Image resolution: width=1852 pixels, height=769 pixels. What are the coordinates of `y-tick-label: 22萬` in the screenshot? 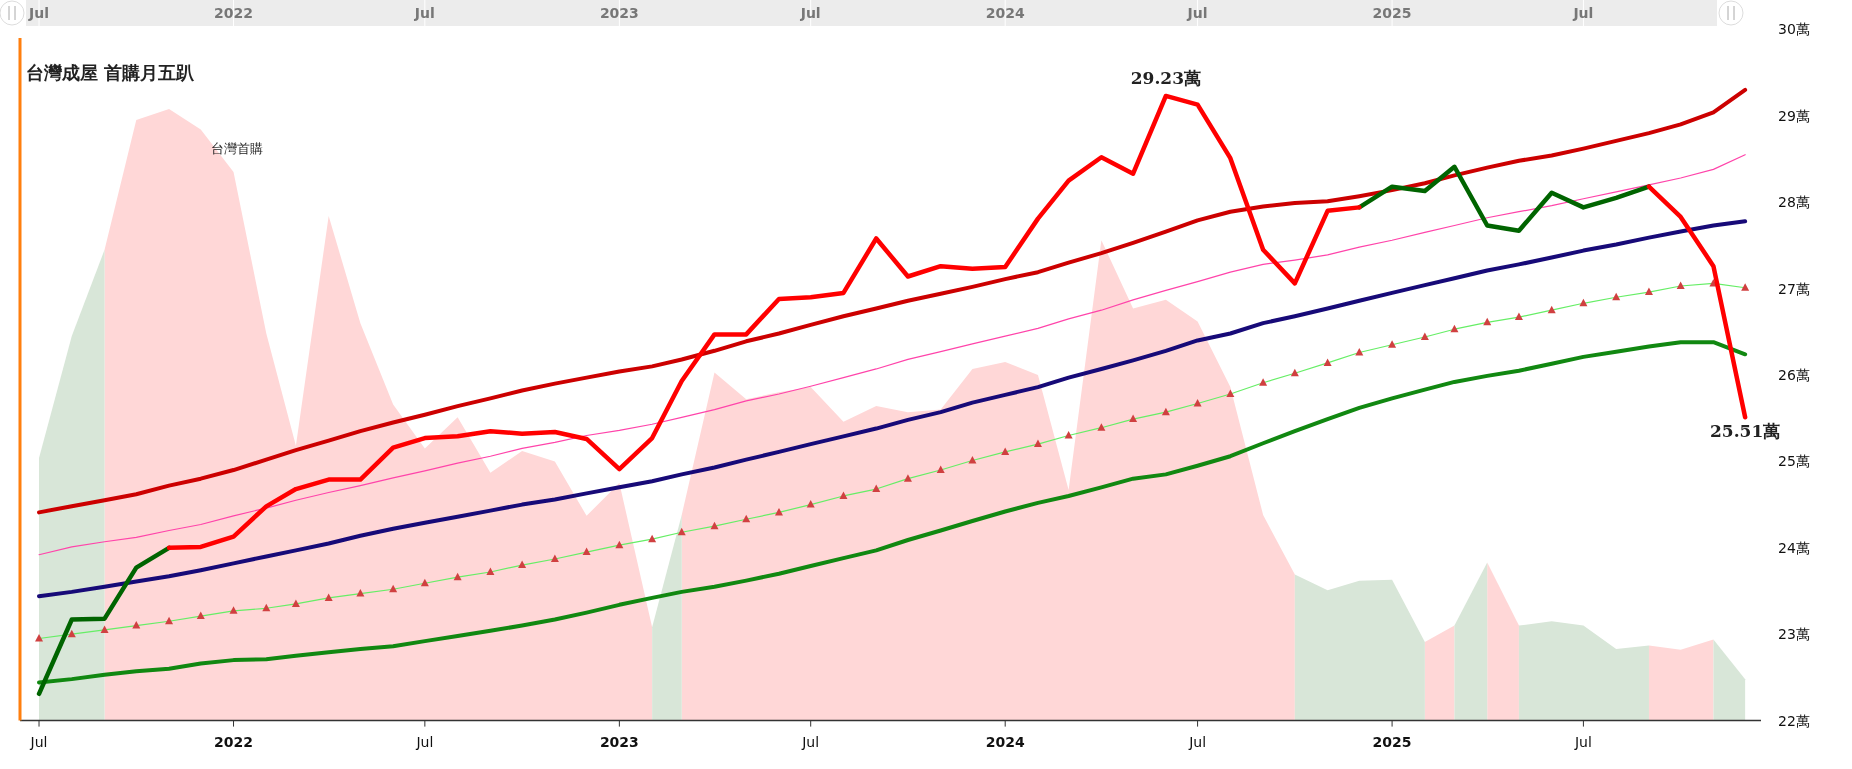 It's located at (1794, 720).